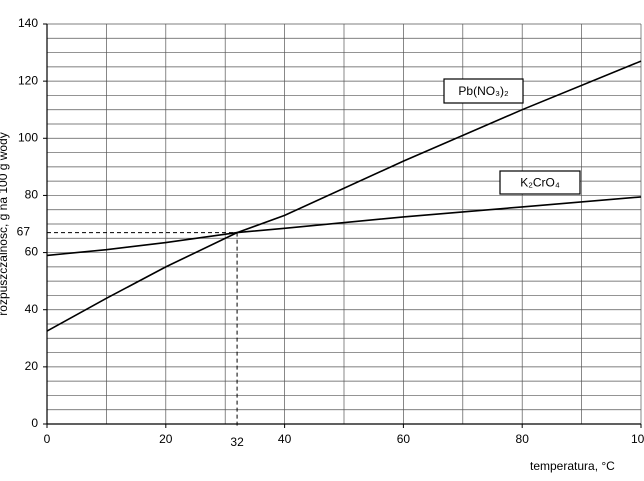  What do you see at coordinates (24, 232) in the screenshot?
I see `annotation-label: 67` at bounding box center [24, 232].